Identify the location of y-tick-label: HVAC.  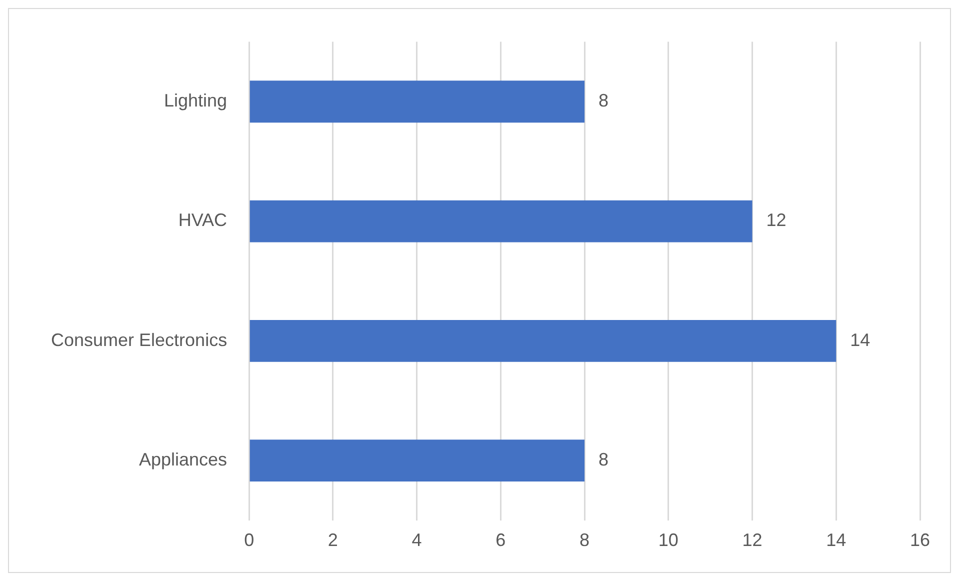
(203, 220).